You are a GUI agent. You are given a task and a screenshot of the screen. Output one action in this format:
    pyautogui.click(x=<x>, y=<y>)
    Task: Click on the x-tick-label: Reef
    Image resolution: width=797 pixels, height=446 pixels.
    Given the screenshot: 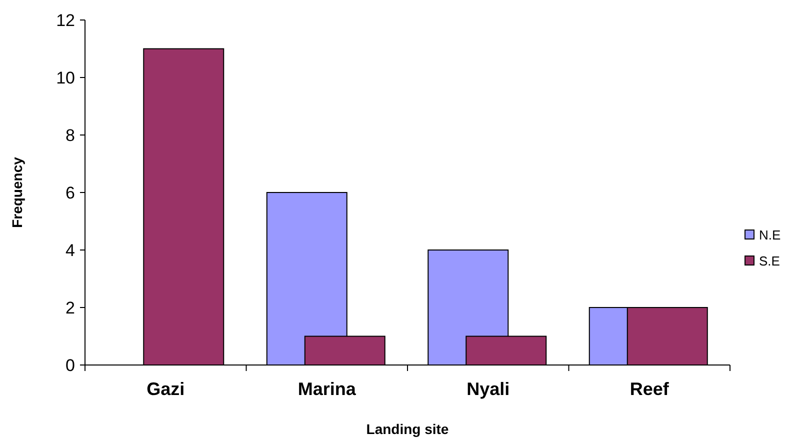 What is the action you would take?
    pyautogui.click(x=650, y=389)
    